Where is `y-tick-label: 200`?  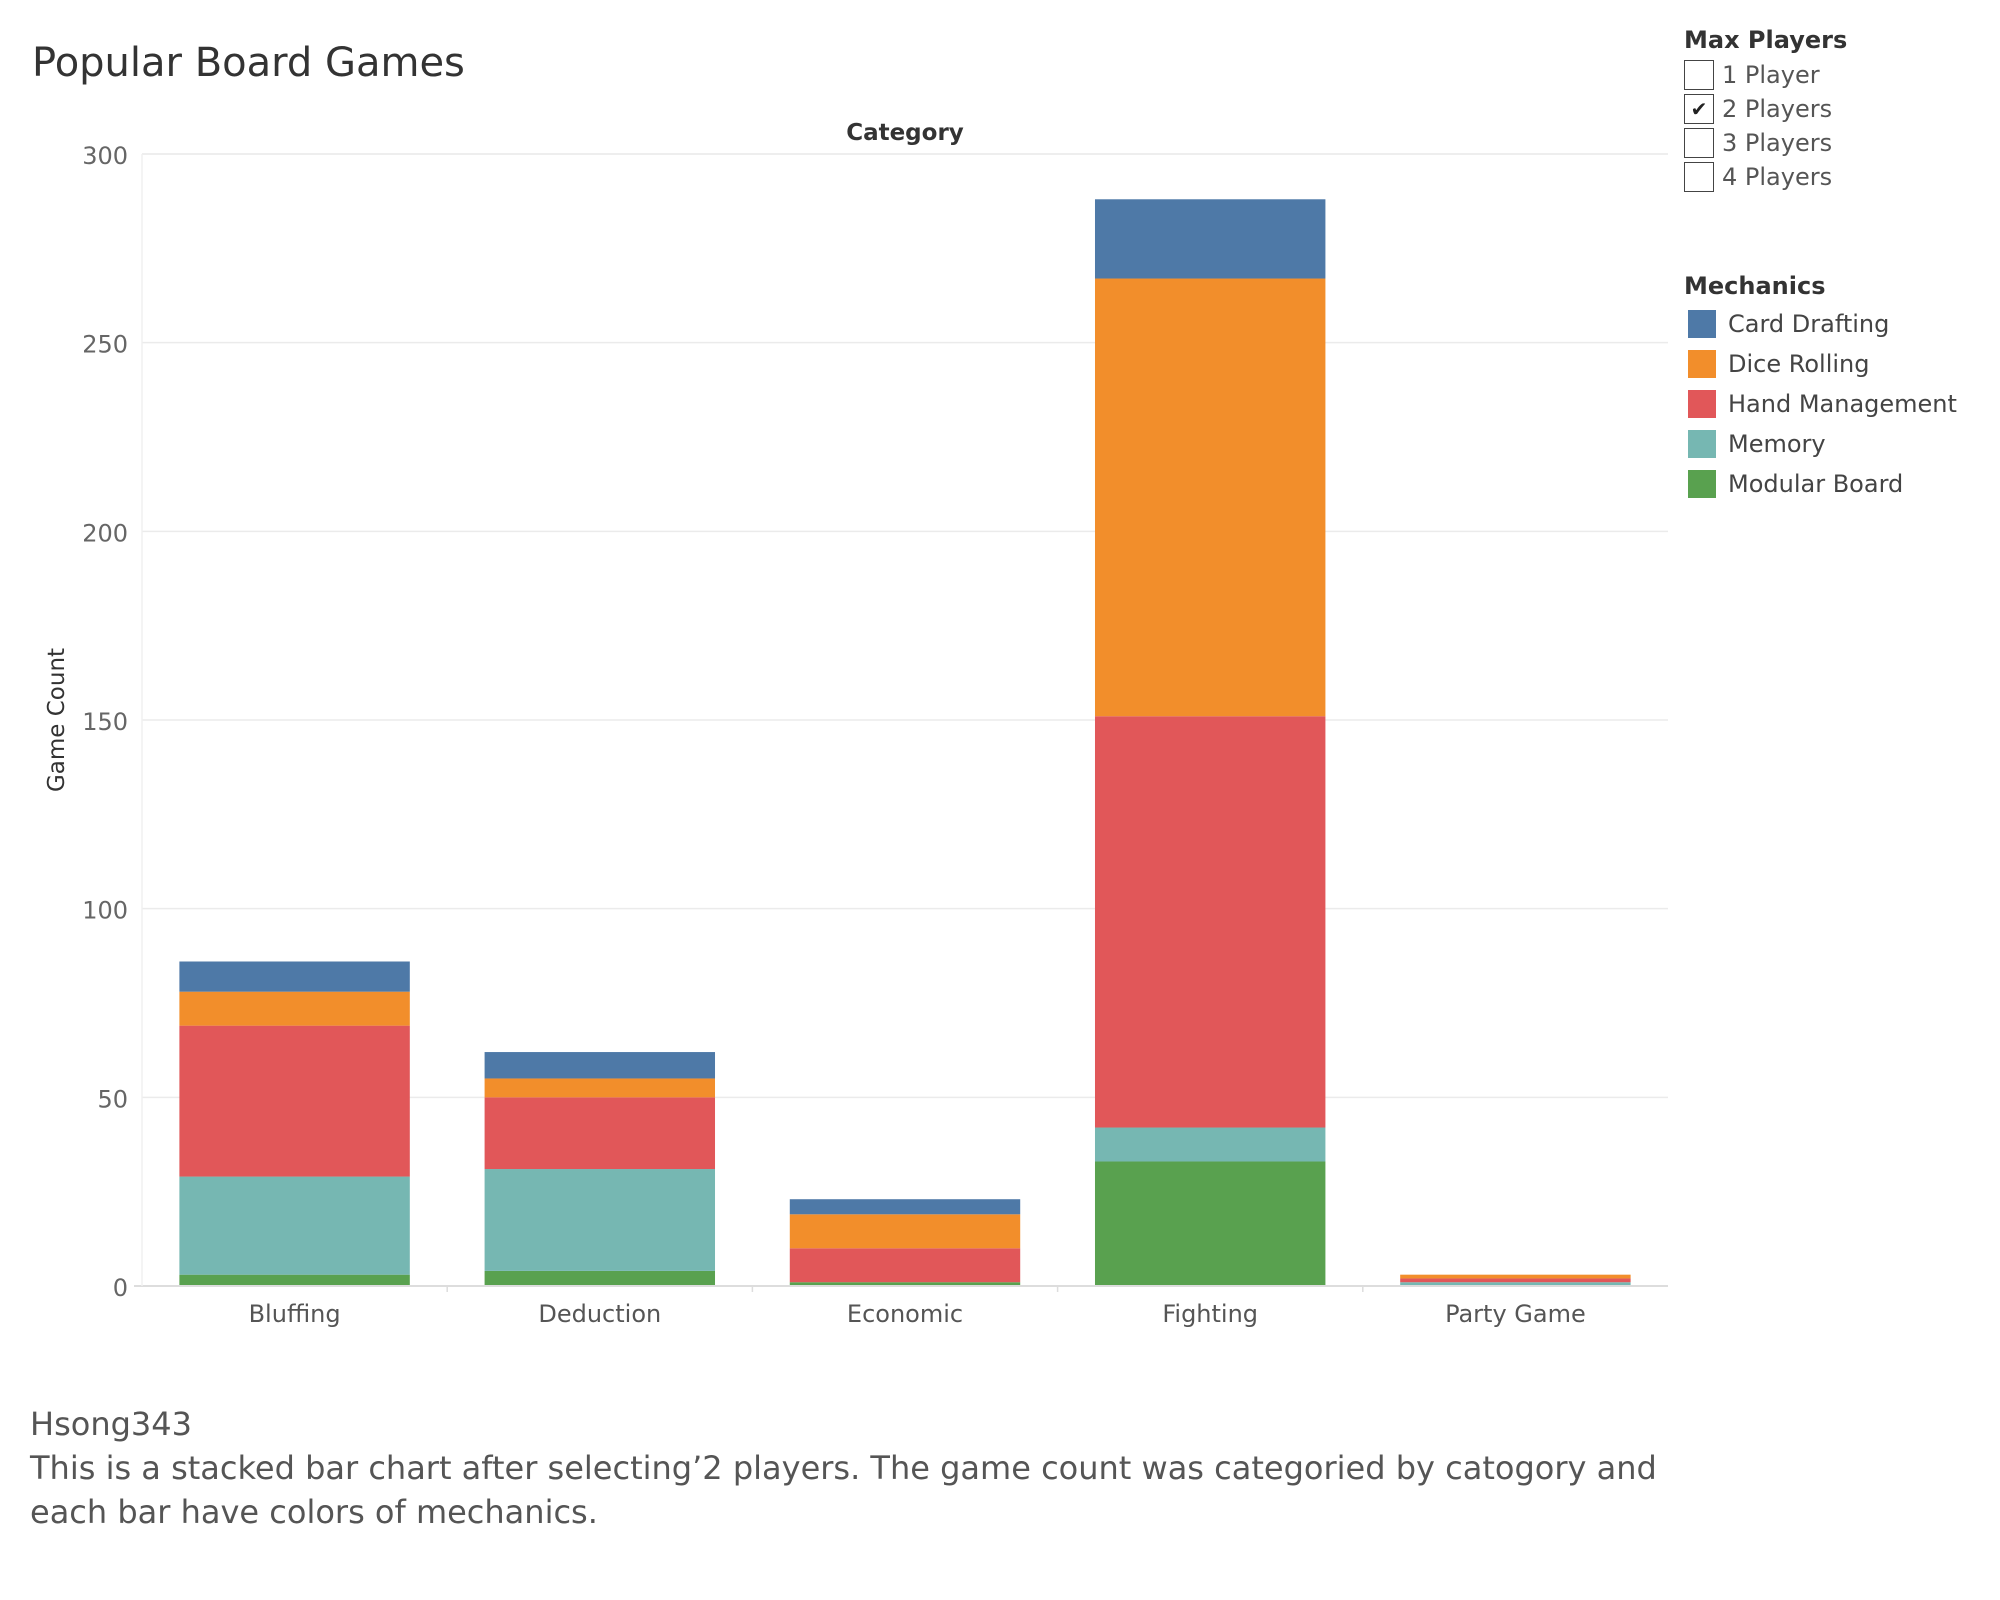 y-tick-label: 200 is located at coordinates (105, 533).